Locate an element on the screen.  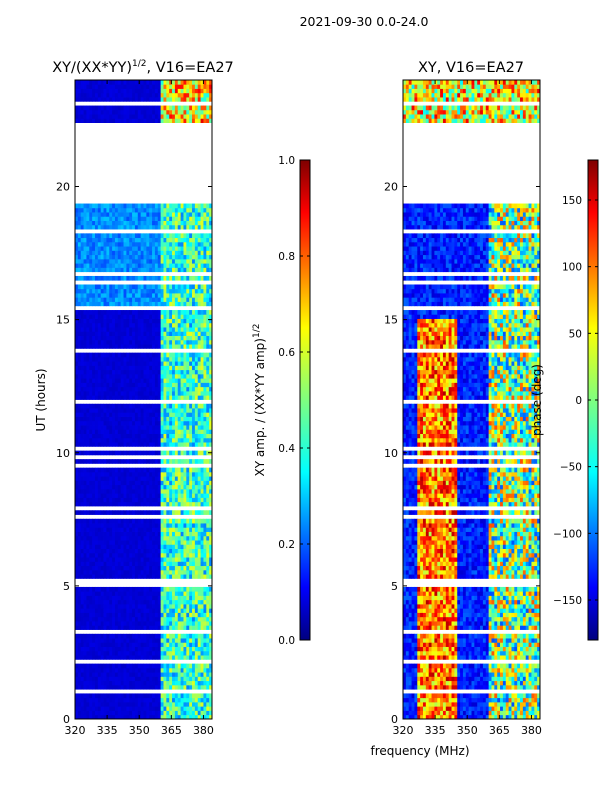
figure-suptitle: 2021-09-30 0.0-24.0 is located at coordinates (364, 21).